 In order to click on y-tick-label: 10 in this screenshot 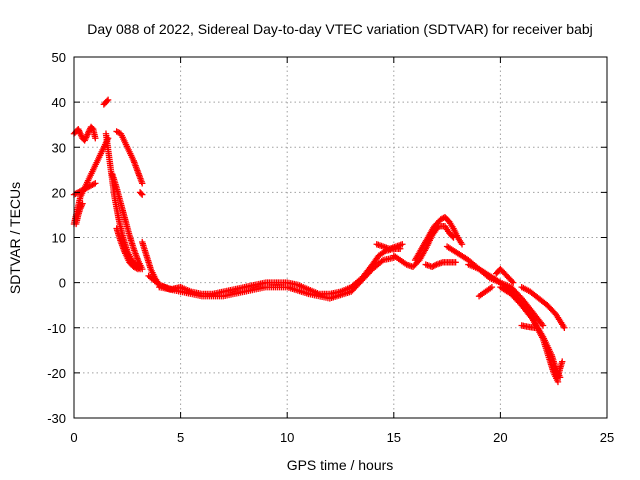, I will do `click(59, 238)`.